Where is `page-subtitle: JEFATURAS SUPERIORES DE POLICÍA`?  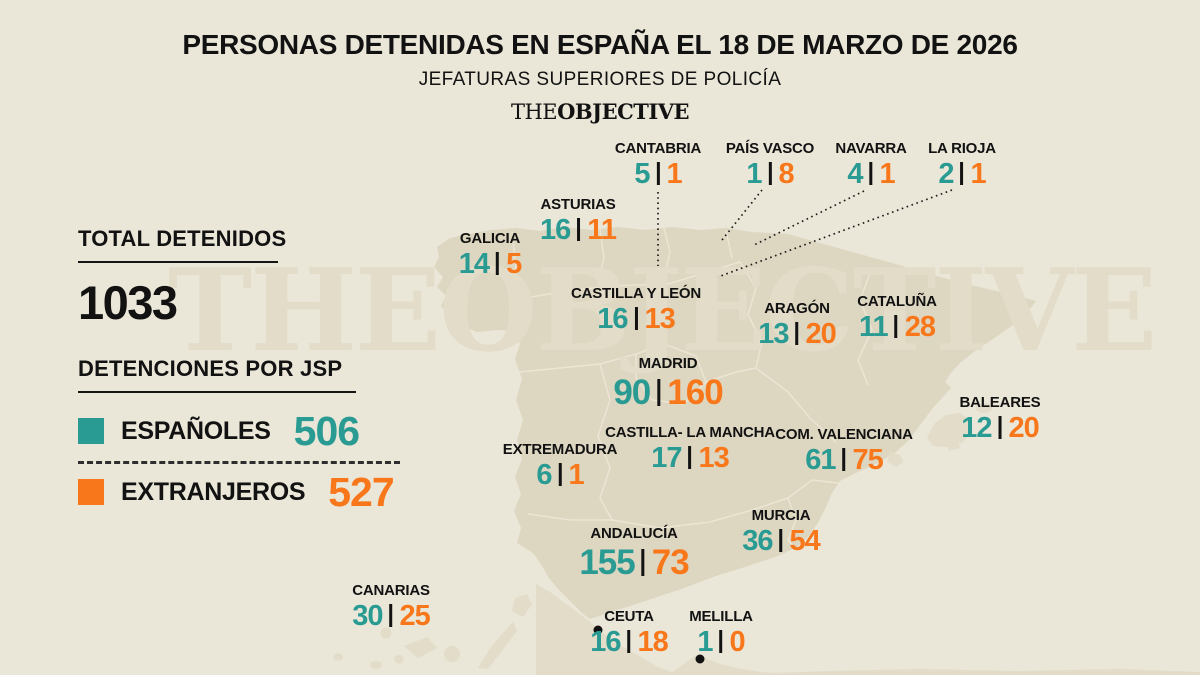 page-subtitle: JEFATURAS SUPERIORES DE POLICÍA is located at coordinates (600, 79).